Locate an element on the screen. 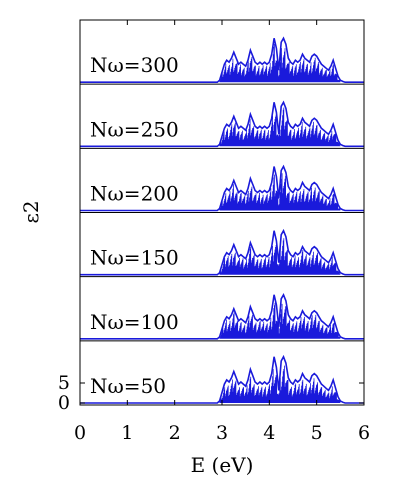  panel-label: Nω=250 is located at coordinates (134, 129).